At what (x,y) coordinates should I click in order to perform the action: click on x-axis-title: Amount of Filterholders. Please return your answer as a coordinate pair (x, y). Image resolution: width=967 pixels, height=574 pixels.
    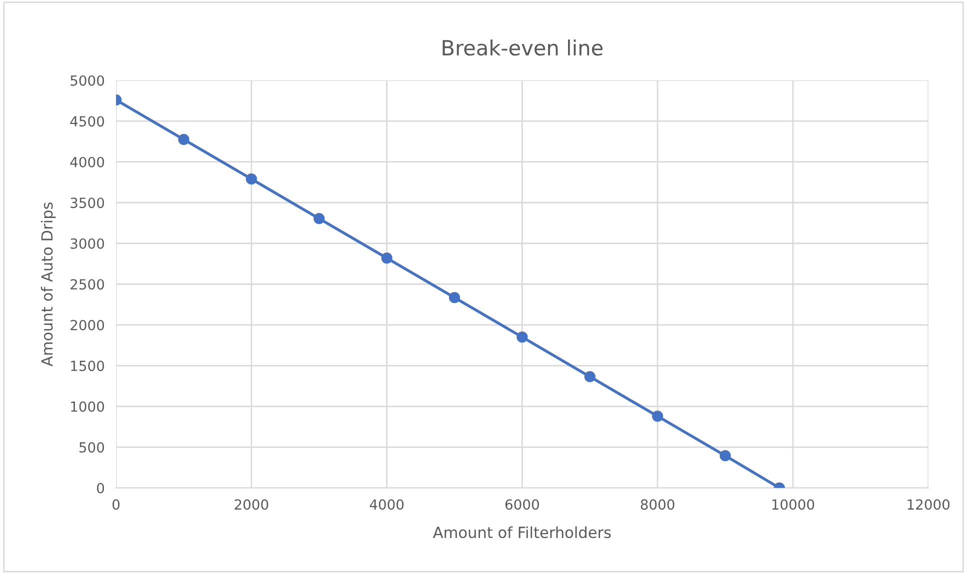
    Looking at the image, I should click on (521, 532).